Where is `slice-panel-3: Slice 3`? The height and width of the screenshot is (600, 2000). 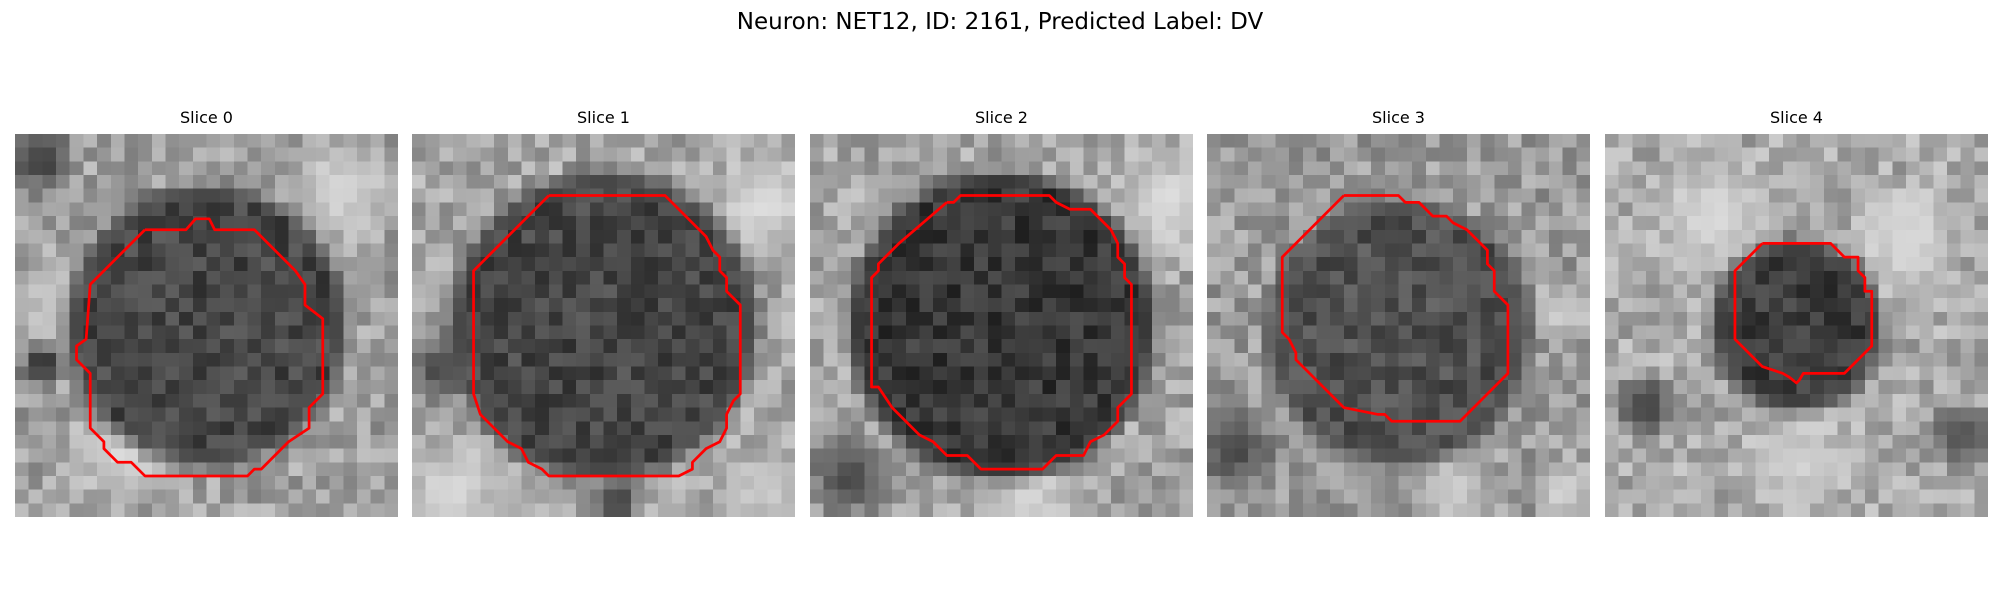 slice-panel-3: Slice 3 is located at coordinates (1398, 312).